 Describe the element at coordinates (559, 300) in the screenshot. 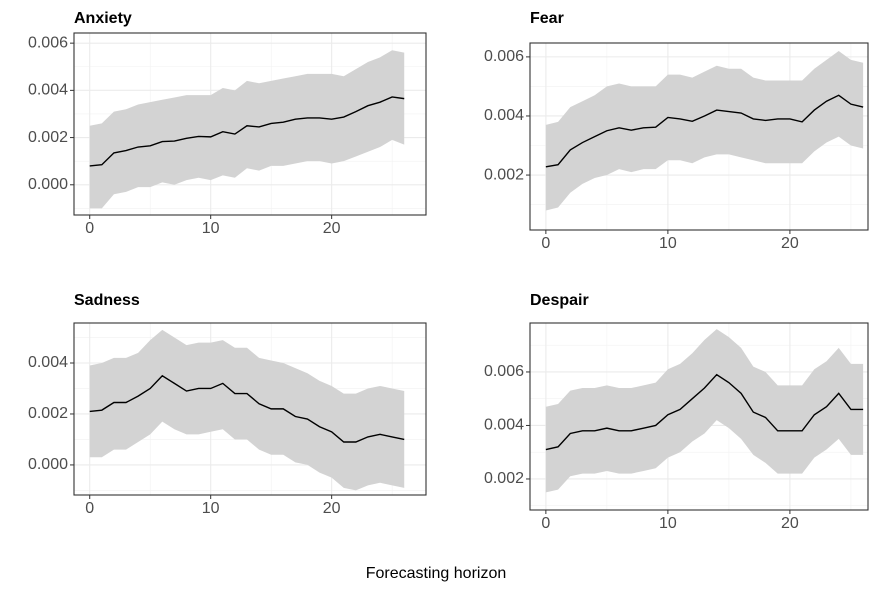

I see `panel-title: Despair` at that location.